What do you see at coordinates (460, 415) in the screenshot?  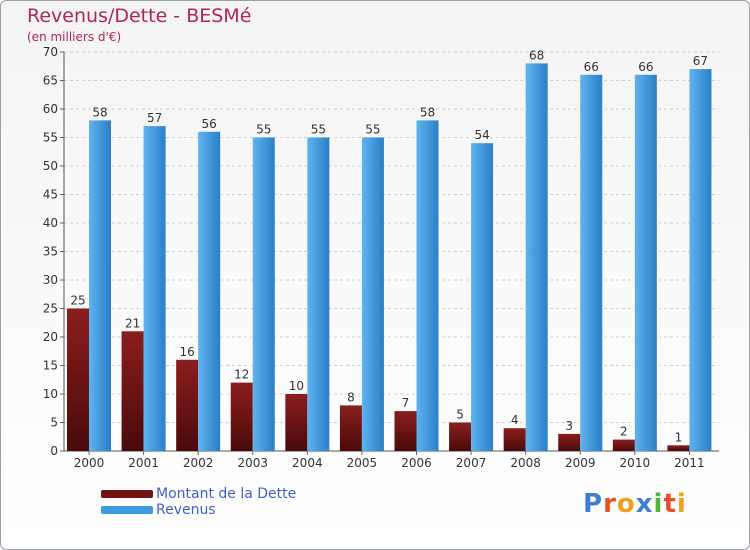 I see `data-label-debt: 5` at bounding box center [460, 415].